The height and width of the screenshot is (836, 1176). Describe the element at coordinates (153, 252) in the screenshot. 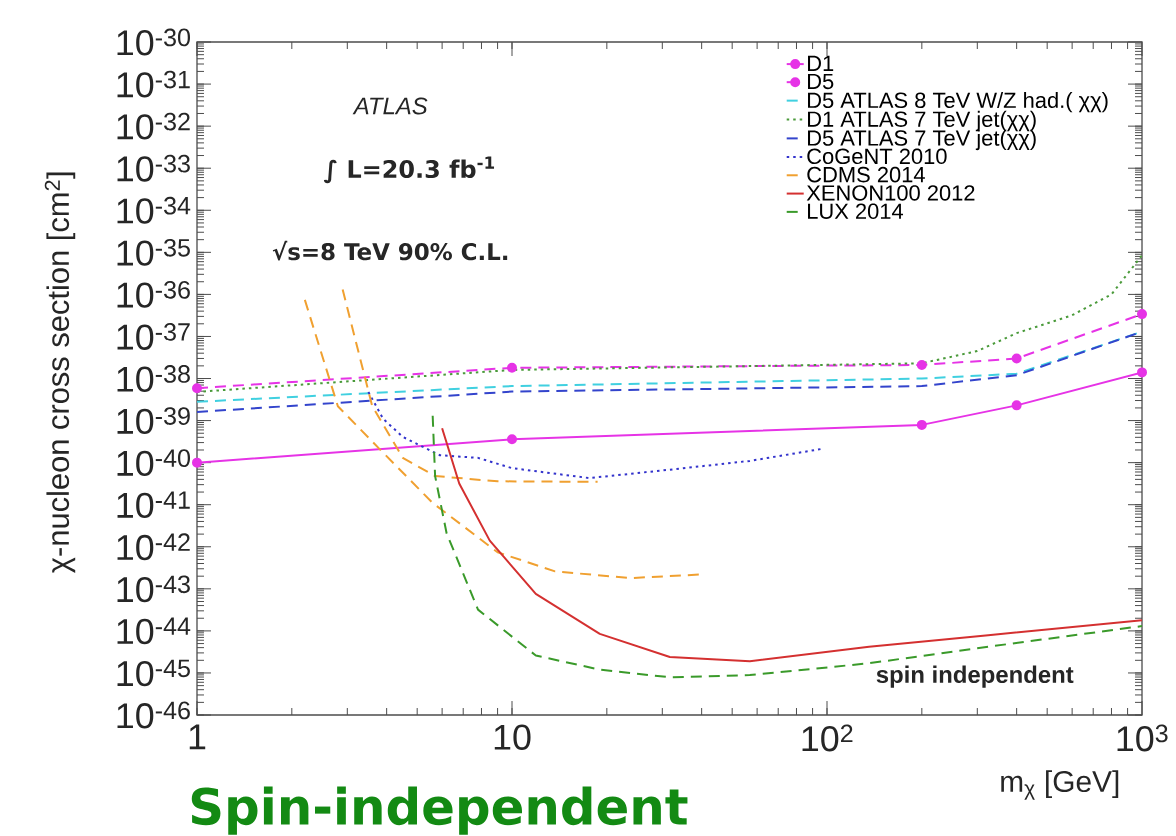

I see `y-tick-label: 10$^{-35}$` at that location.